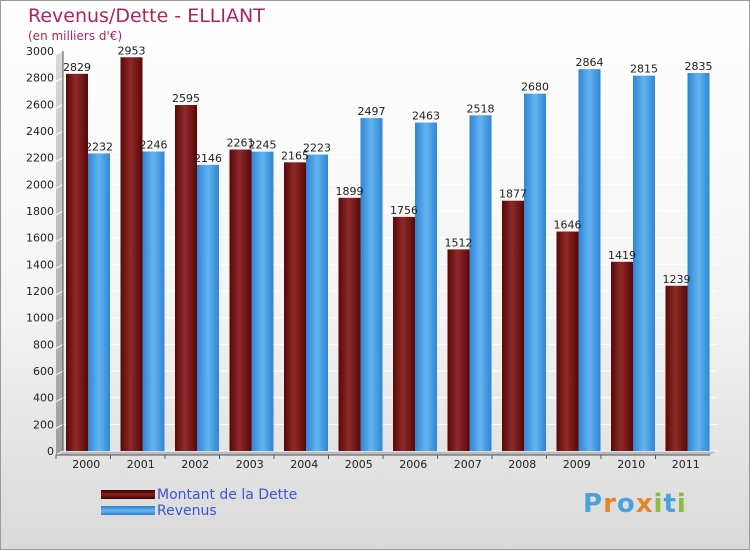 The width and height of the screenshot is (750, 550). Describe the element at coordinates (59, 253) in the screenshot. I see `left-wall` at that location.